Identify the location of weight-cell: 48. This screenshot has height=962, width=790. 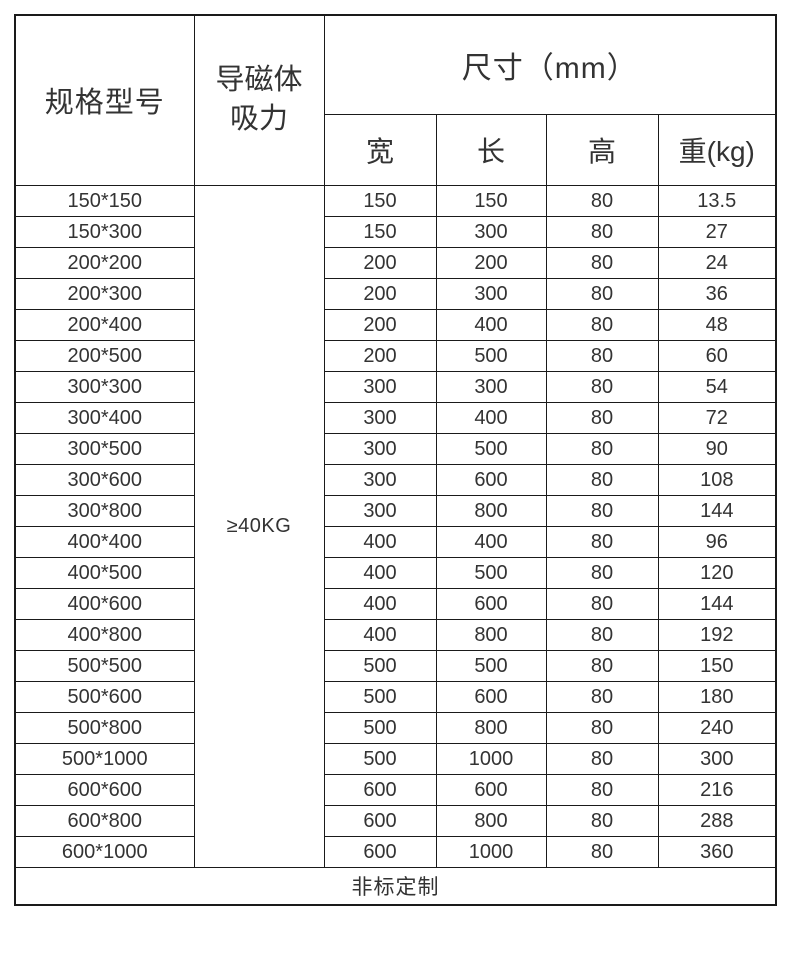
(717, 324).